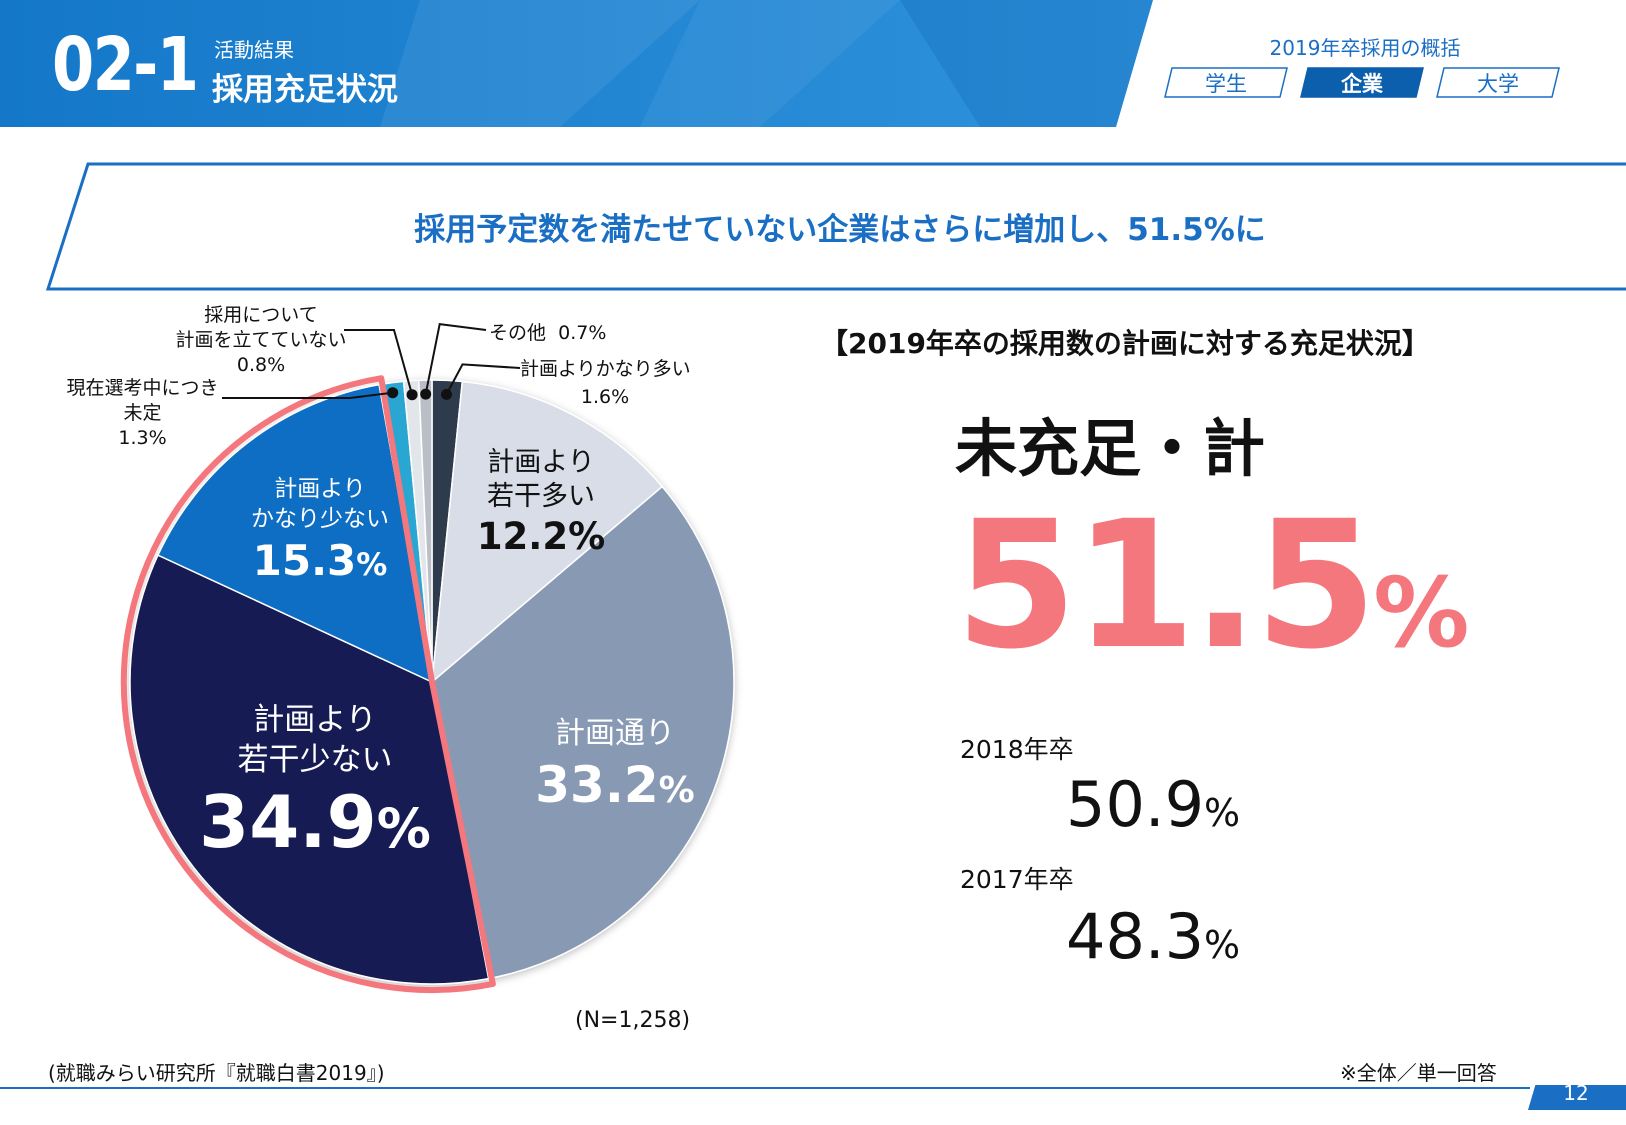 The height and width of the screenshot is (1125, 1626). I want to click on answer-type-note: ※全体／単一回答, so click(1418, 1073).